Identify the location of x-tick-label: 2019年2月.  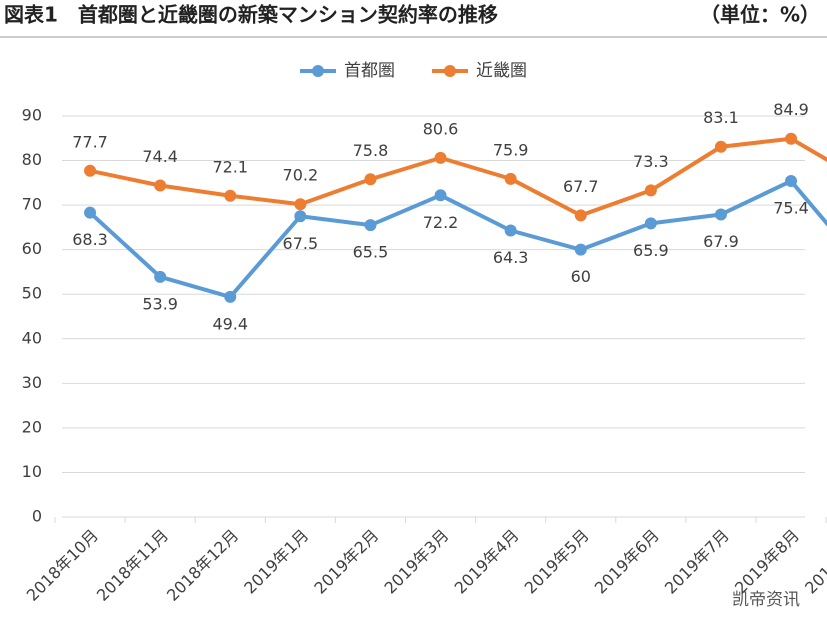
(346, 562).